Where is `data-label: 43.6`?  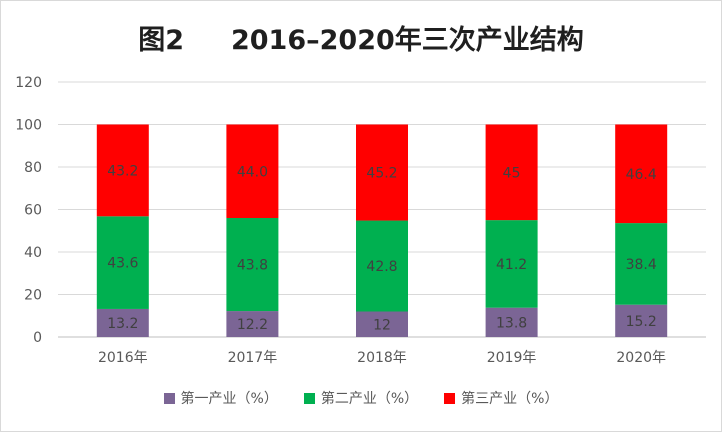 data-label: 43.6 is located at coordinates (122, 264).